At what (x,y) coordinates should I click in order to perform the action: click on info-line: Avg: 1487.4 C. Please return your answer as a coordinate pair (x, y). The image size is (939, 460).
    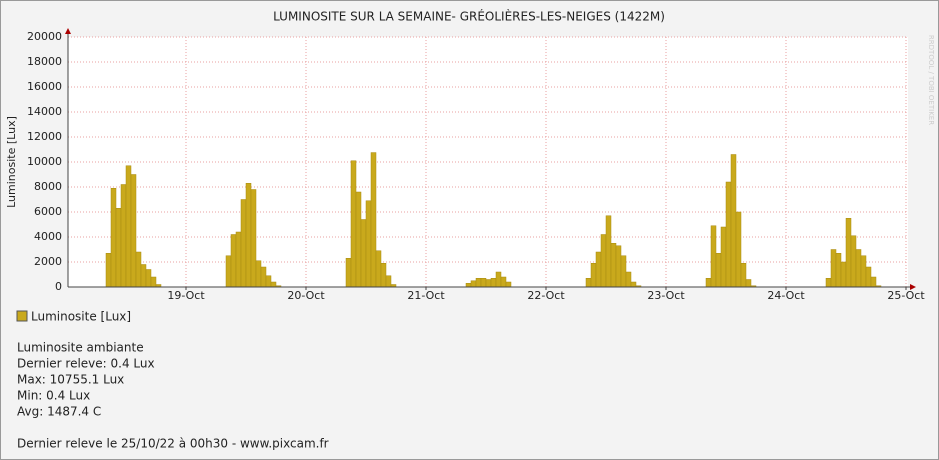
    Looking at the image, I should click on (59, 412).